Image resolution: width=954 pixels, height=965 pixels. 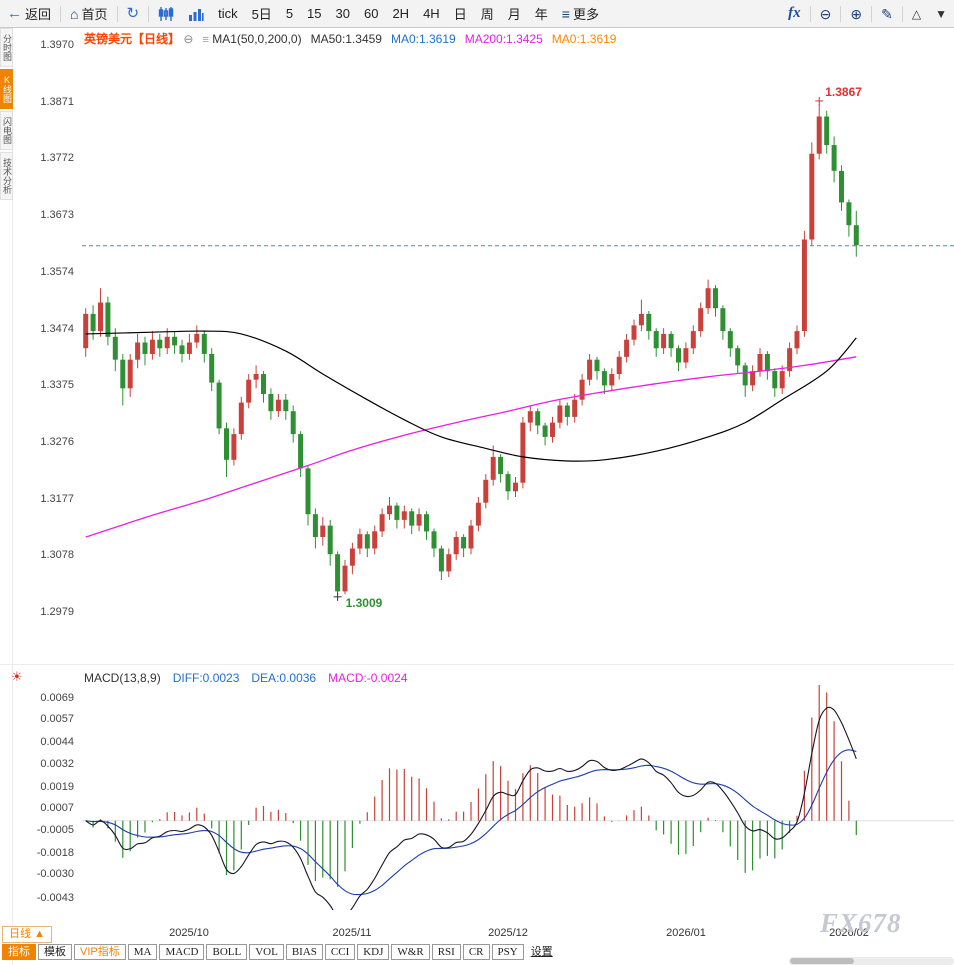 I want to click on interval-日-button: 日, so click(x=460, y=14).